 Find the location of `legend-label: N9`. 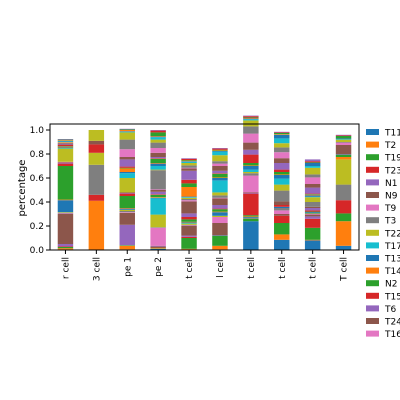

legend-label: N9 is located at coordinates (391, 197).